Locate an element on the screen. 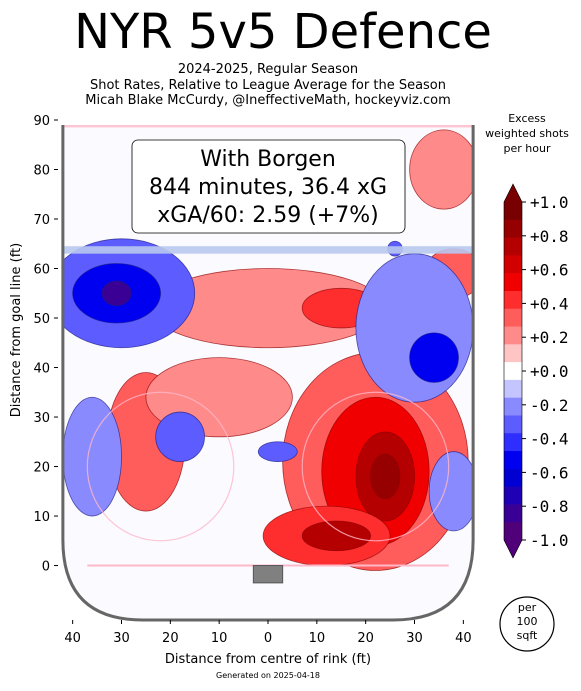  colorbar-tick-label: +0.8 is located at coordinates (549, 236).